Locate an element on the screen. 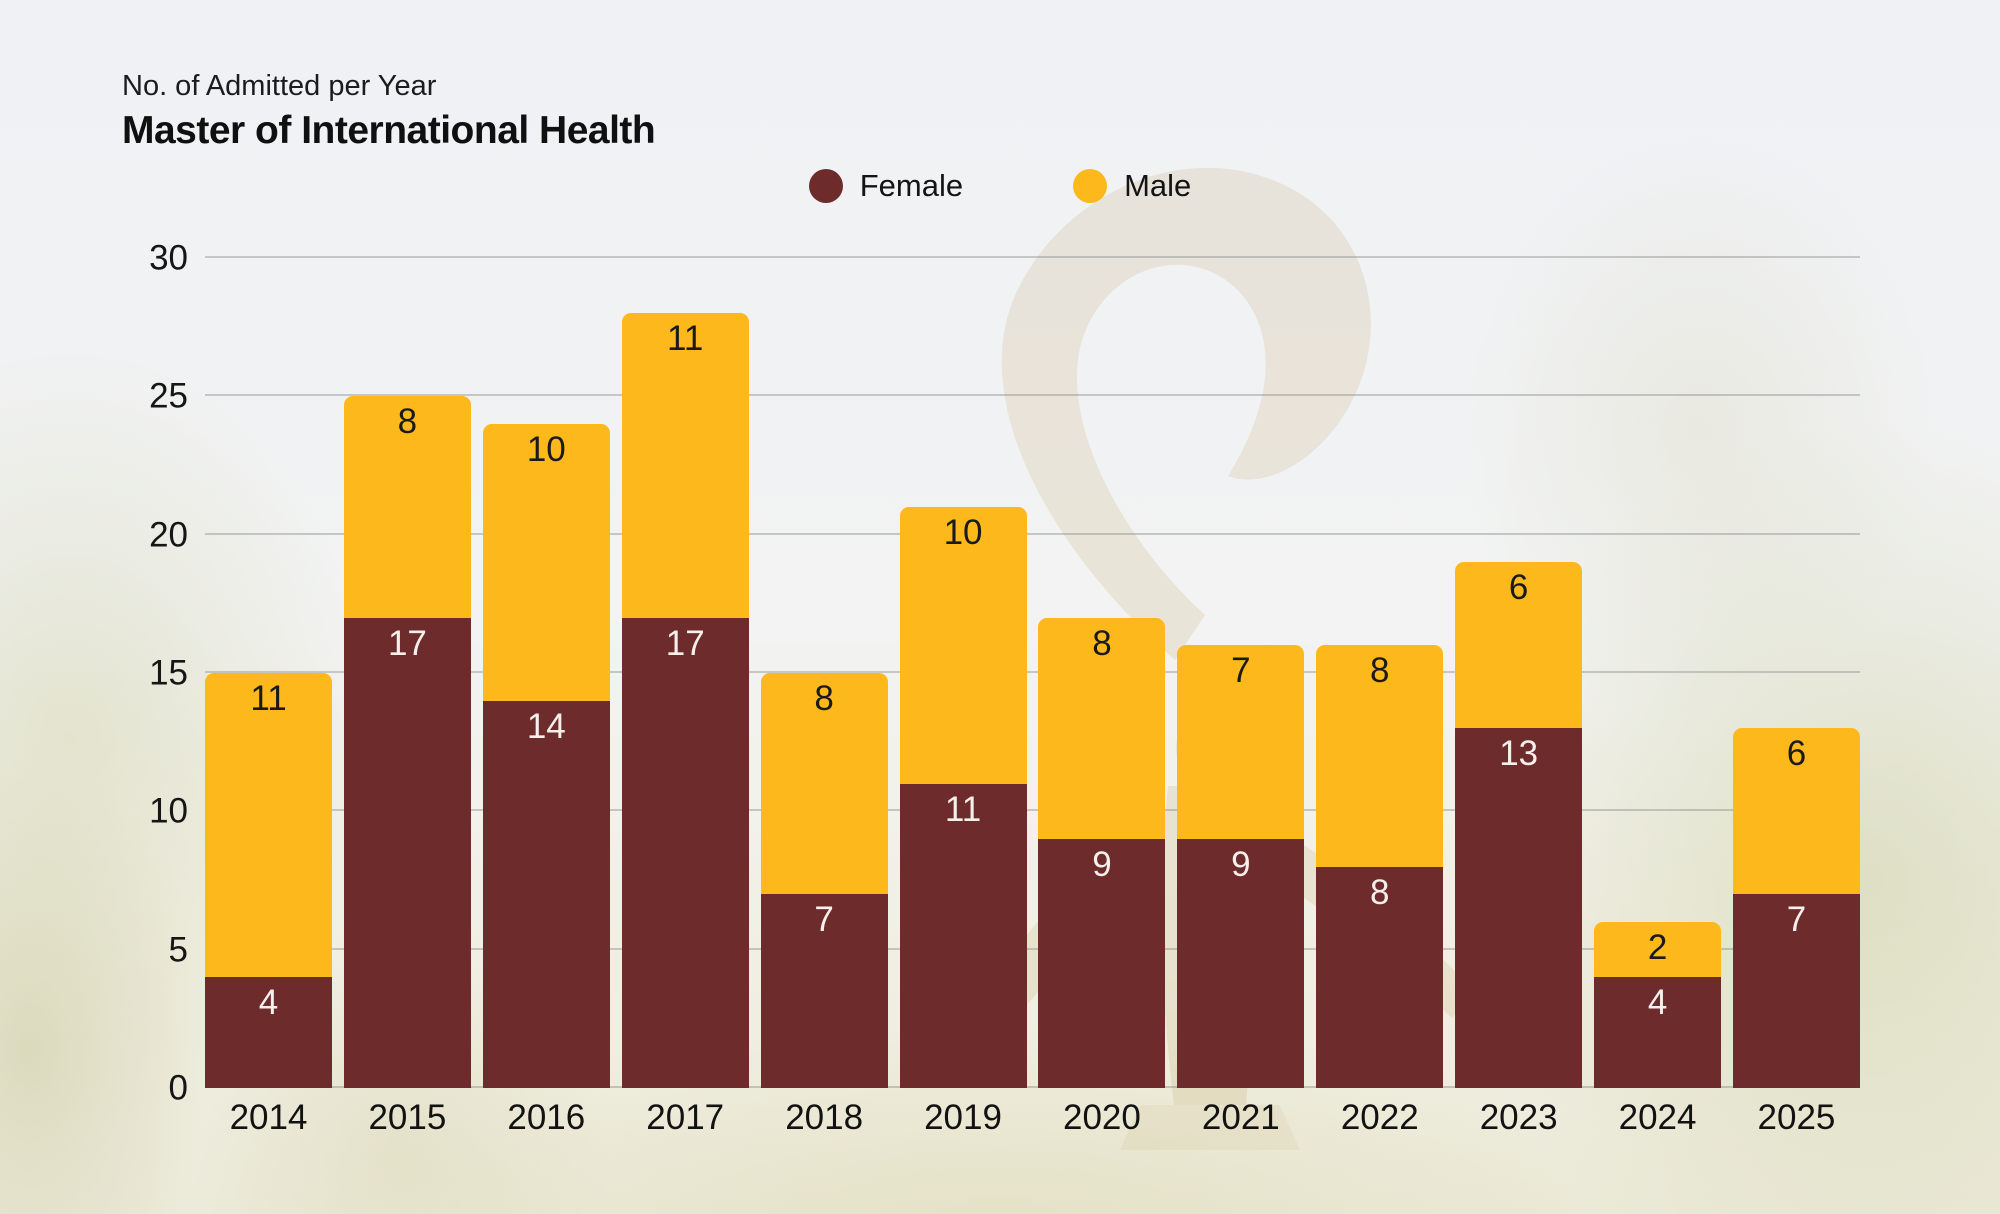 The image size is (2000, 1214). y-tick-label-30: 30 is located at coordinates (168, 258).